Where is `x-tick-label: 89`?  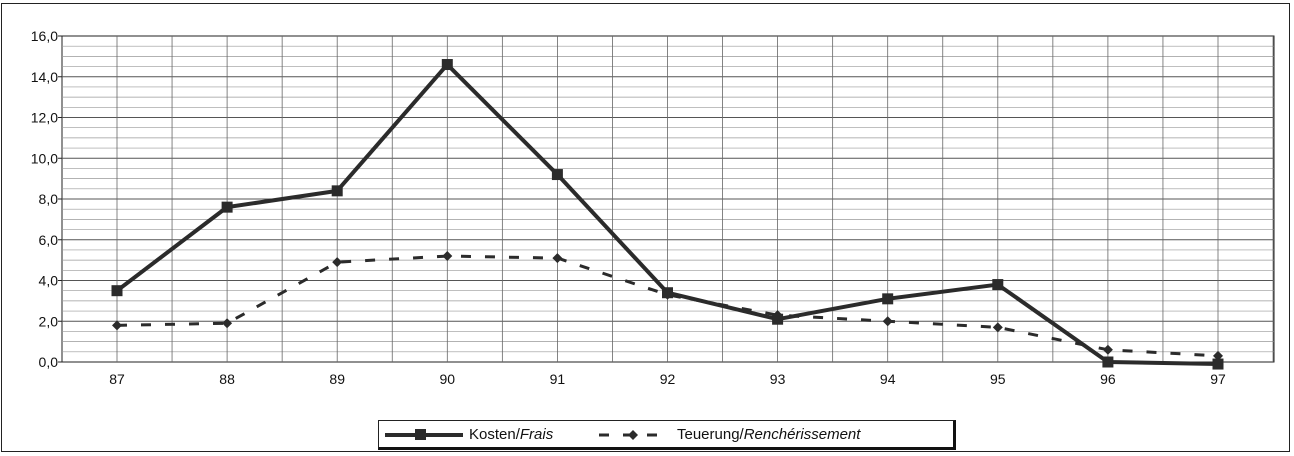 x-tick-label: 89 is located at coordinates (337, 379).